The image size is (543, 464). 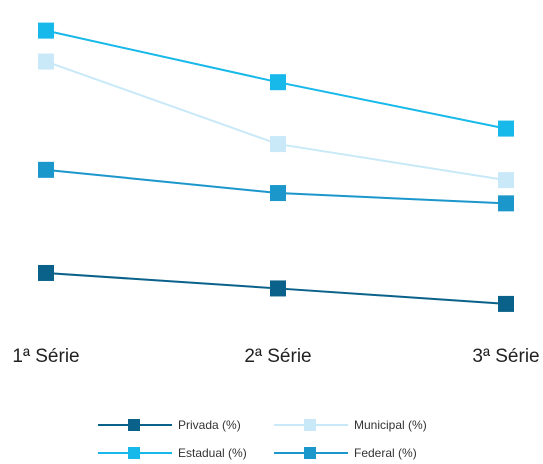 I want to click on legend-item-privada: Privada (%), so click(x=169, y=425).